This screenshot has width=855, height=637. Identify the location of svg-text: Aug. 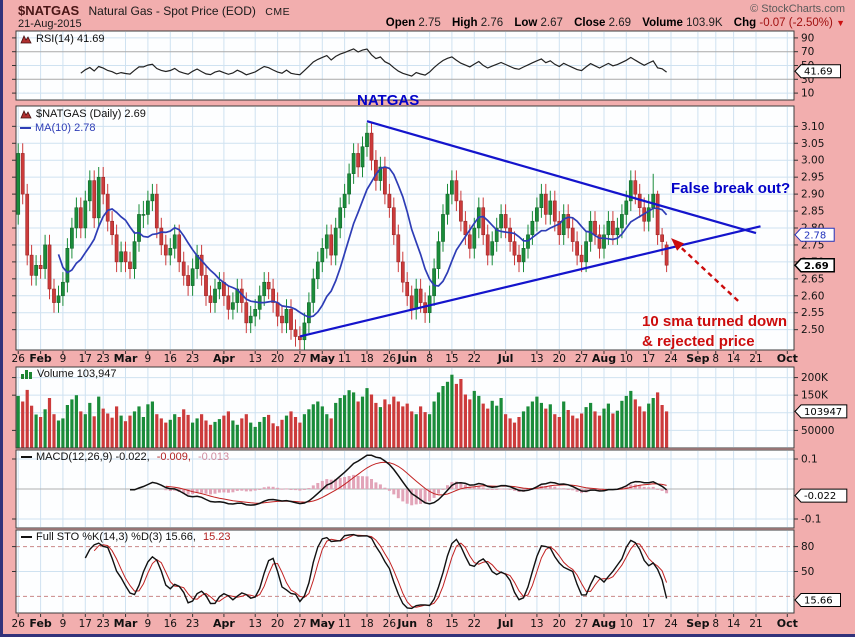
(604, 623).